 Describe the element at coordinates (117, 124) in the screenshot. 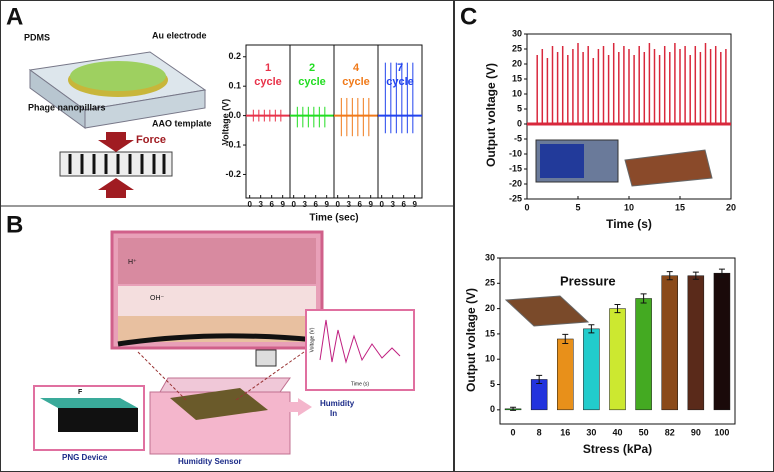

I see `device-drawing` at that location.